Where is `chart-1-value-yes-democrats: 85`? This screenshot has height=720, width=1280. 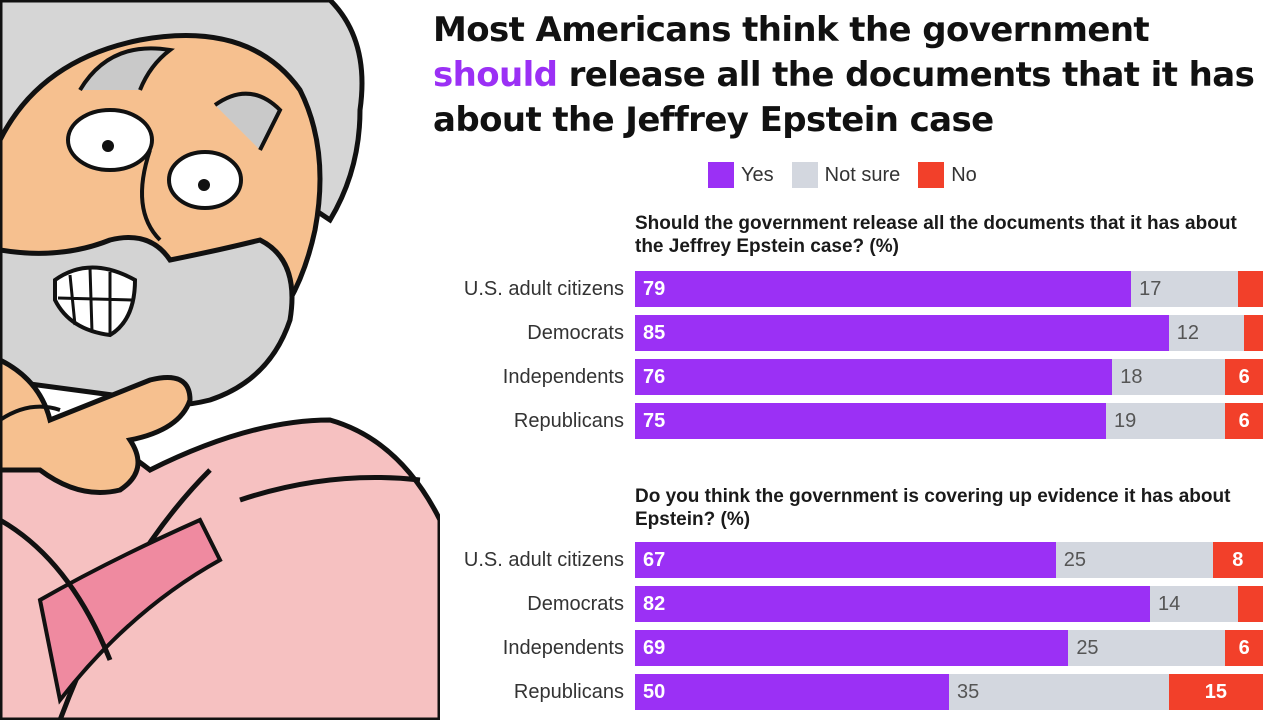 chart-1-value-yes-democrats: 85 is located at coordinates (654, 333).